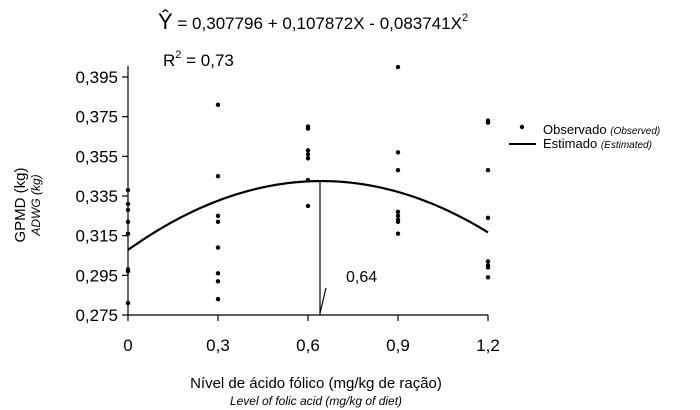 The width and height of the screenshot is (700, 410). What do you see at coordinates (522, 127) in the screenshot?
I see `legend-observed-marker` at bounding box center [522, 127].